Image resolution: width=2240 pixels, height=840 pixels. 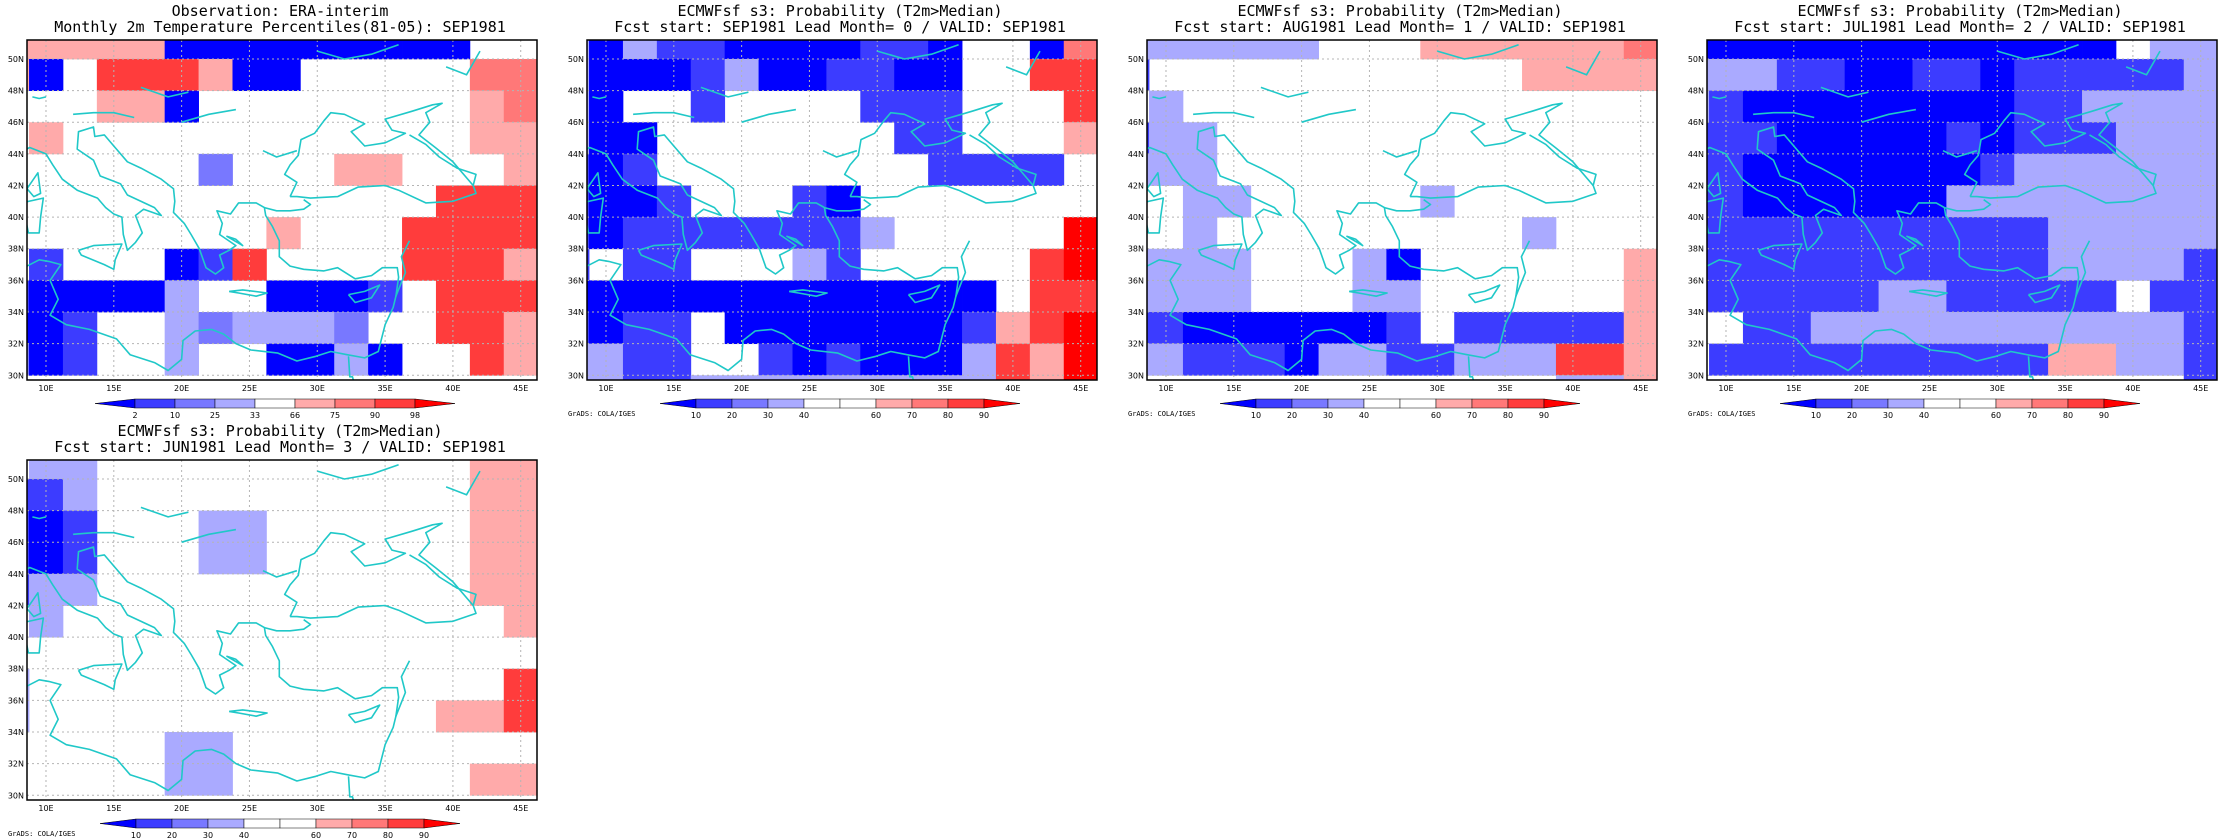 I want to click on lon-tick-label: 10E, so click(x=1165, y=388).